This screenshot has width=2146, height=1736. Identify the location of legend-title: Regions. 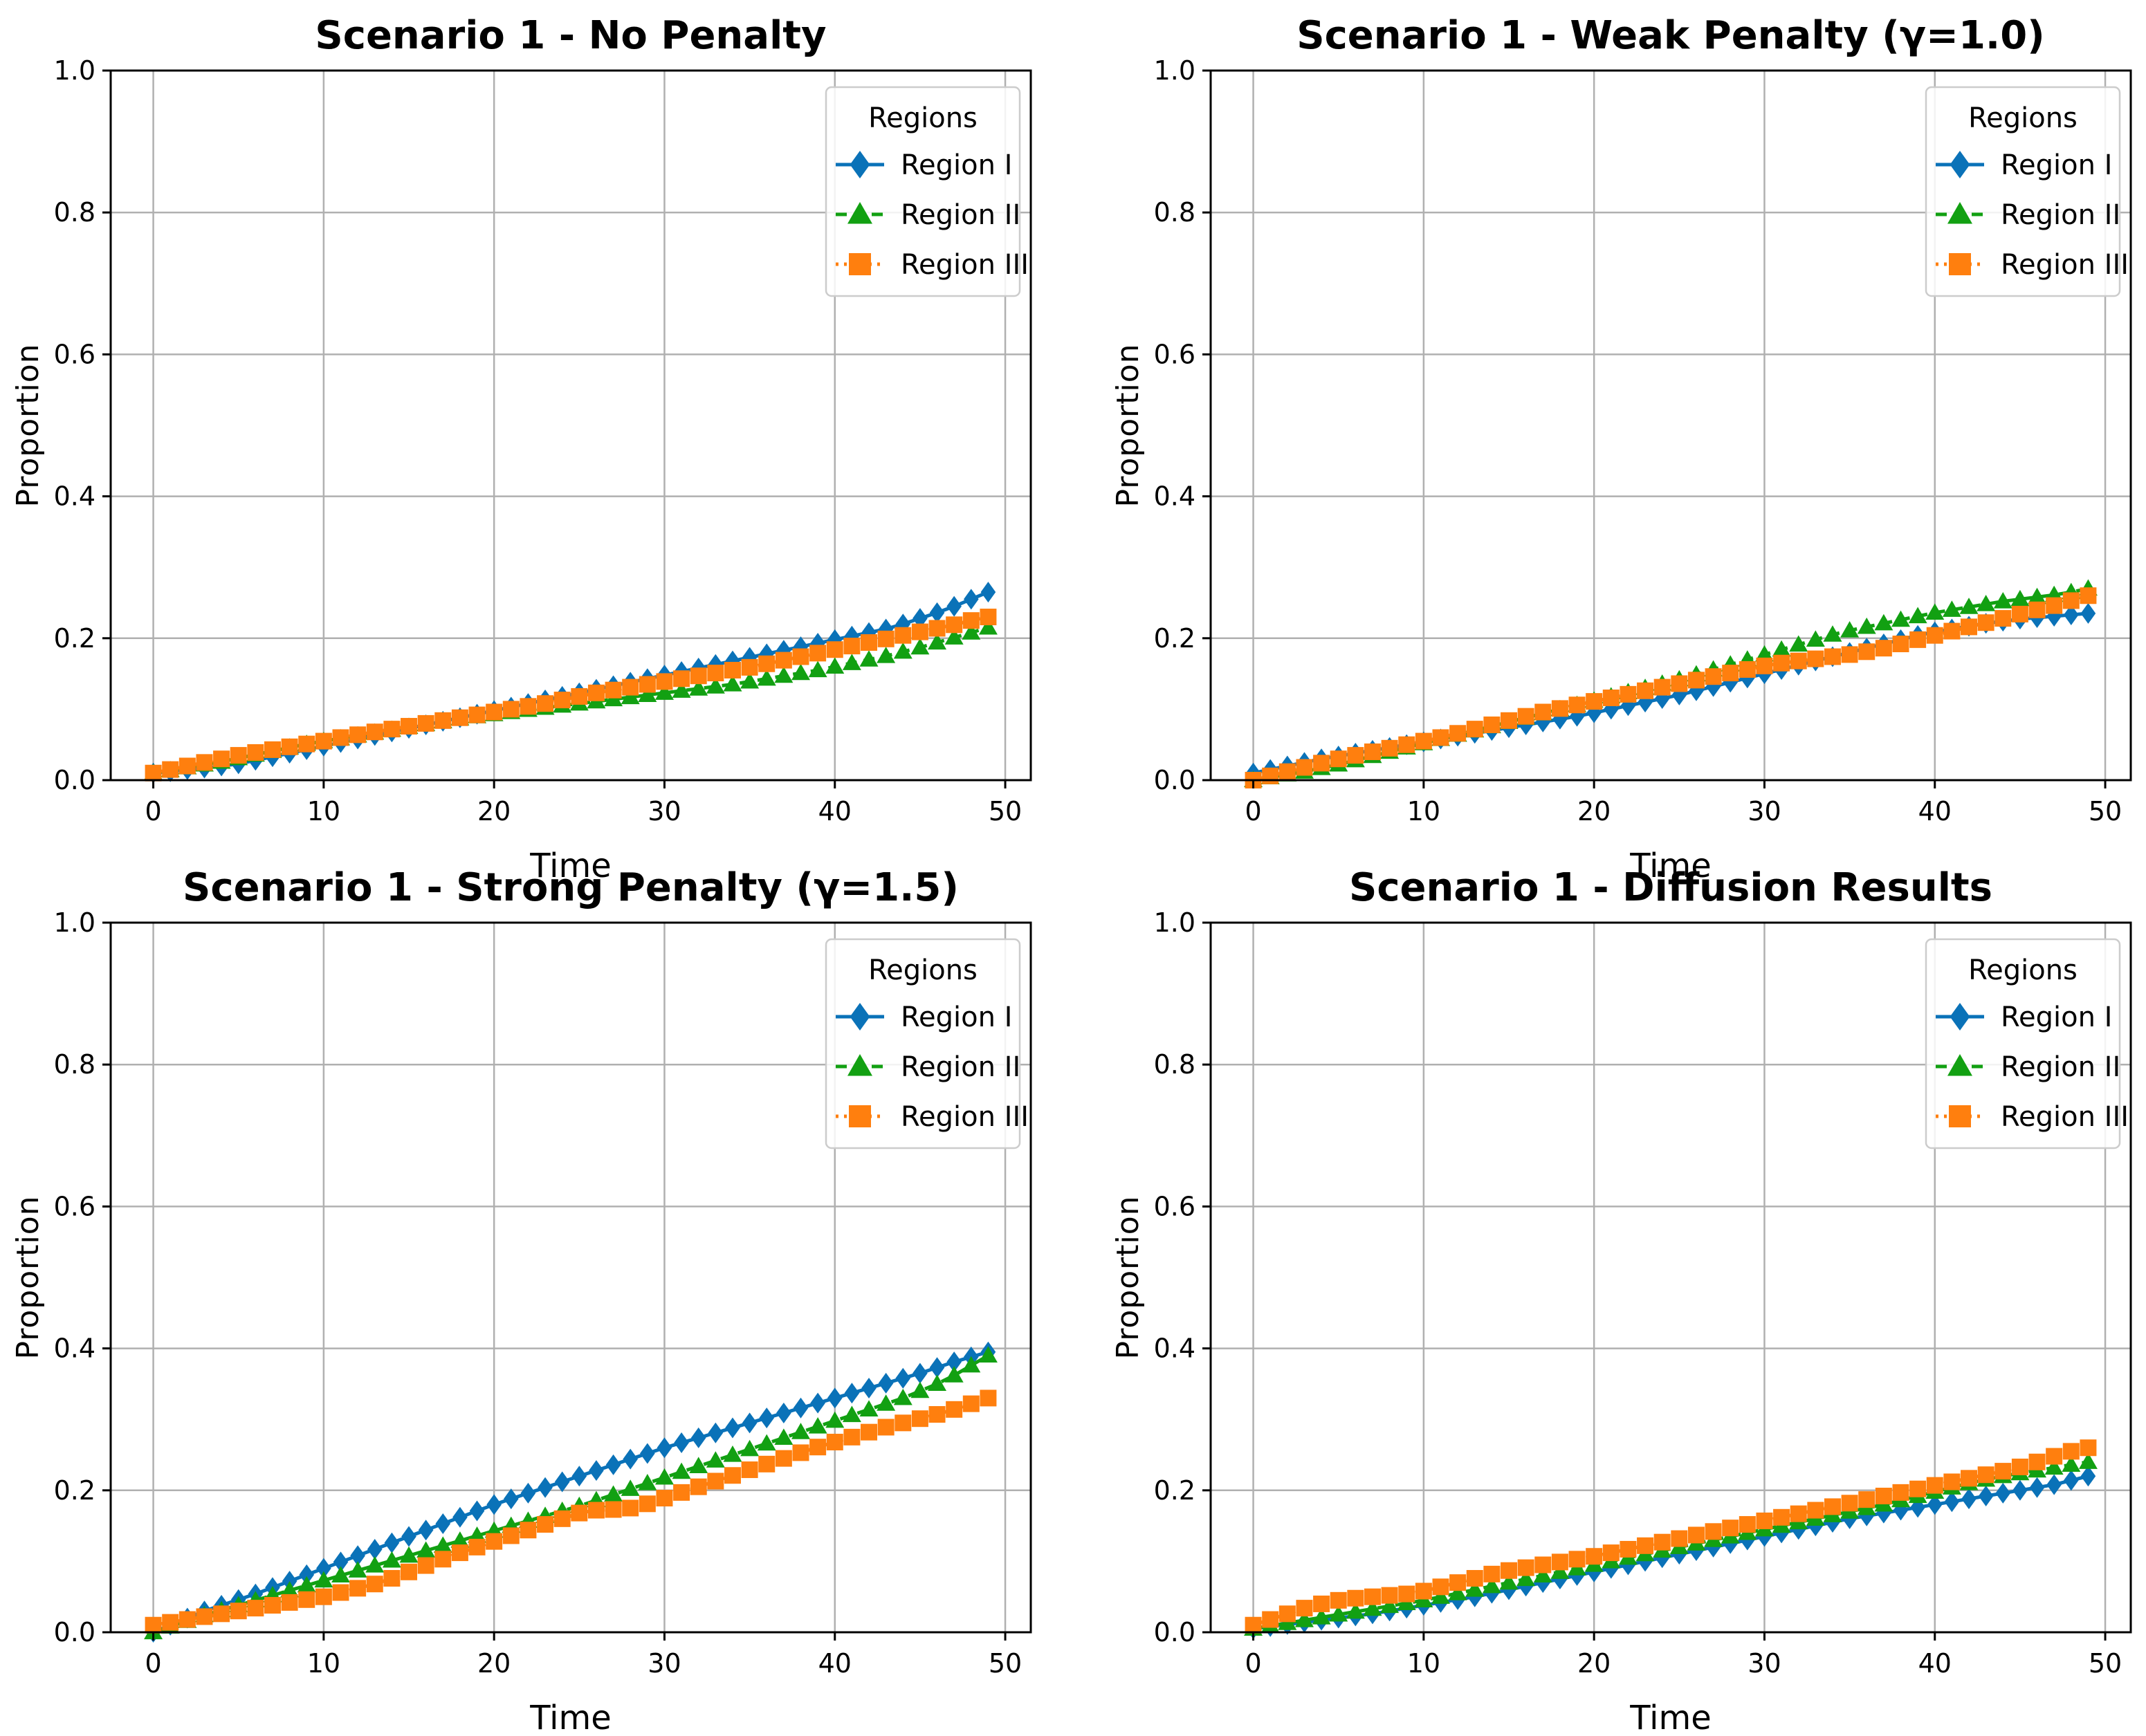
(923, 970).